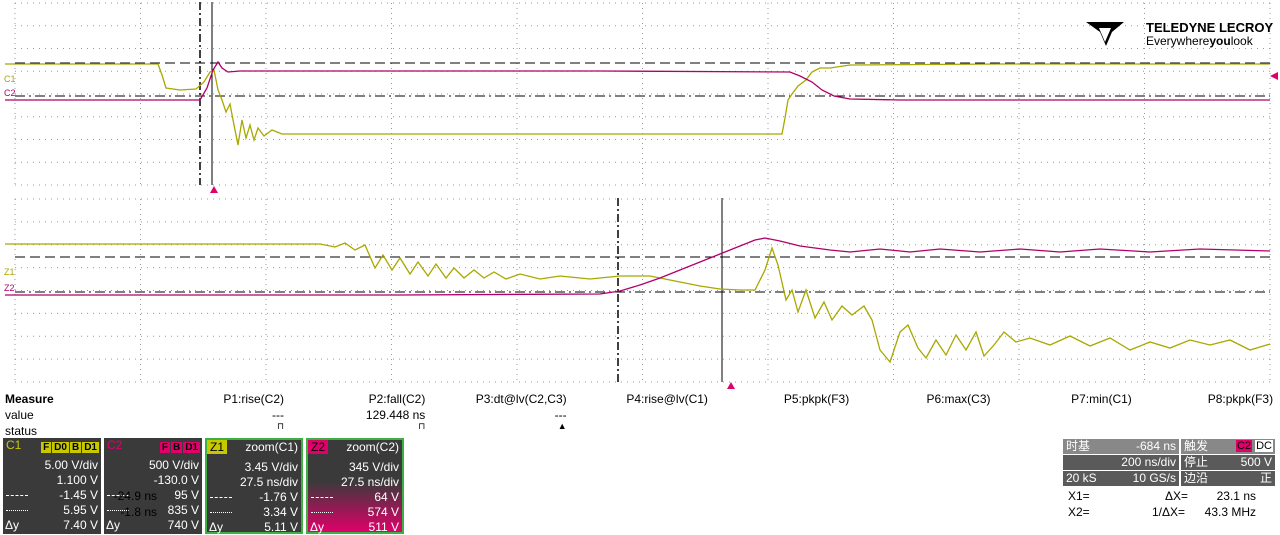  Describe the element at coordinates (386, 497) in the screenshot. I see `cursor-value: 64 V` at that location.